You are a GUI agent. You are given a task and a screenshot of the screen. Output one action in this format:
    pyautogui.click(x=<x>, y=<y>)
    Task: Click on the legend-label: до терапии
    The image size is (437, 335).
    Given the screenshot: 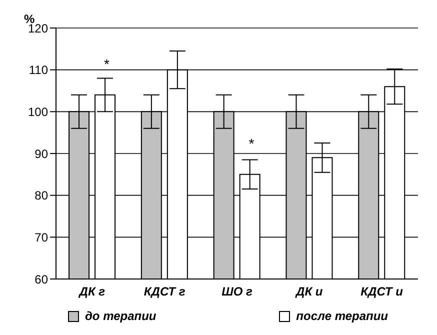 What is the action you would take?
    pyautogui.click(x=120, y=316)
    